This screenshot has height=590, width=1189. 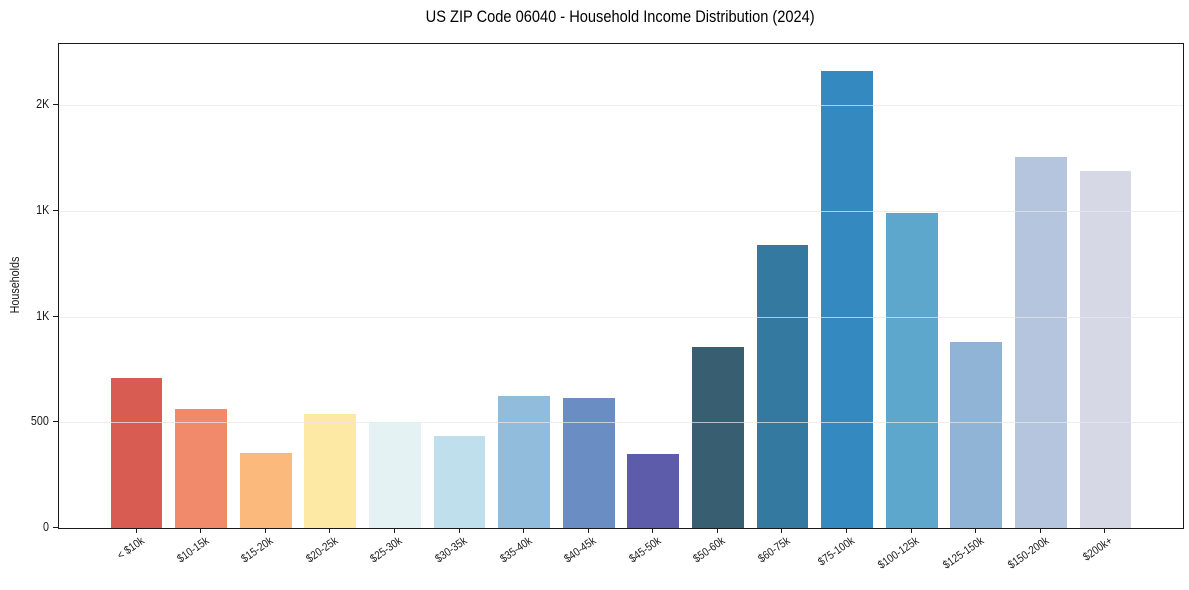 What do you see at coordinates (15, 285) in the screenshot?
I see `y-axis-label-text: Households` at bounding box center [15, 285].